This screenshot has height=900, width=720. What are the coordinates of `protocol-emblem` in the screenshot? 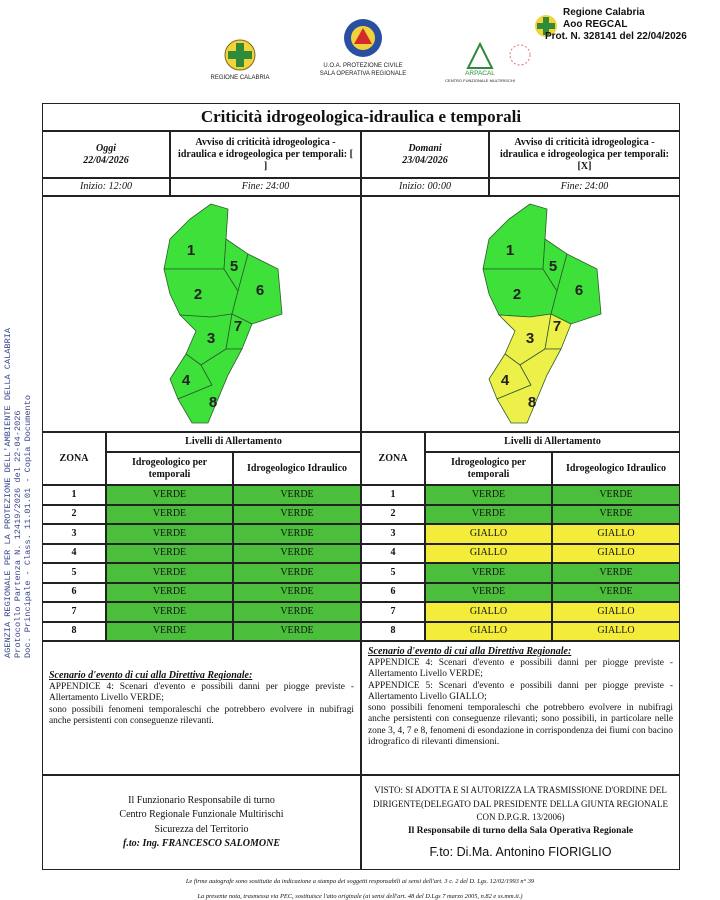 It's located at (546, 26).